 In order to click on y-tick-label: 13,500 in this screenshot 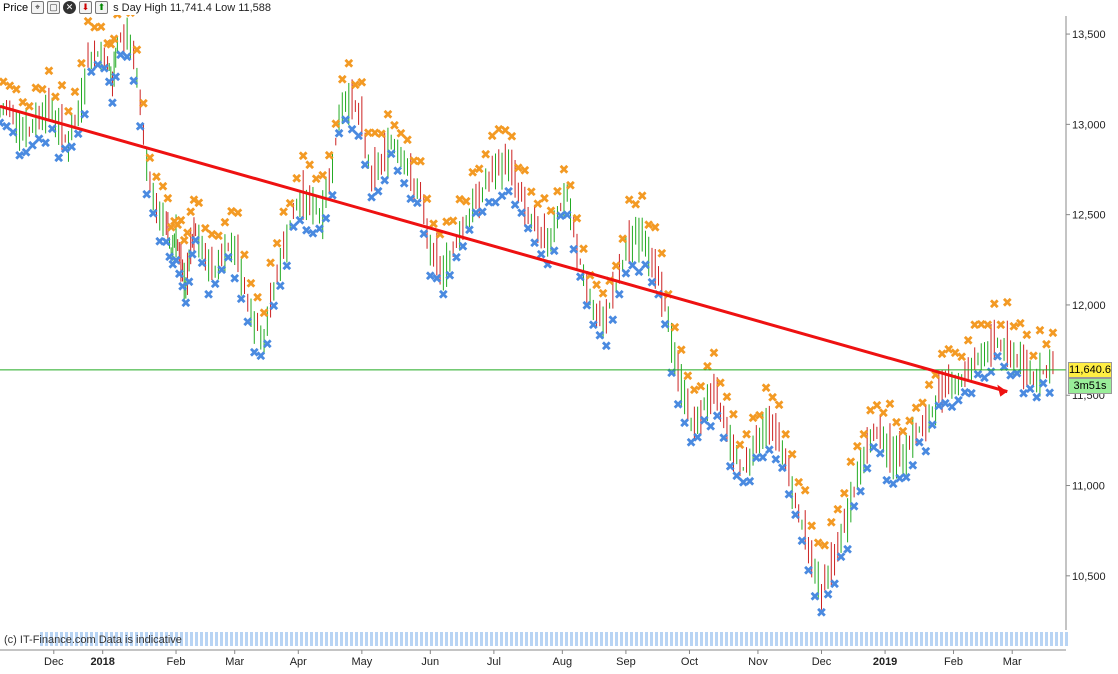, I will do `click(1089, 35)`.